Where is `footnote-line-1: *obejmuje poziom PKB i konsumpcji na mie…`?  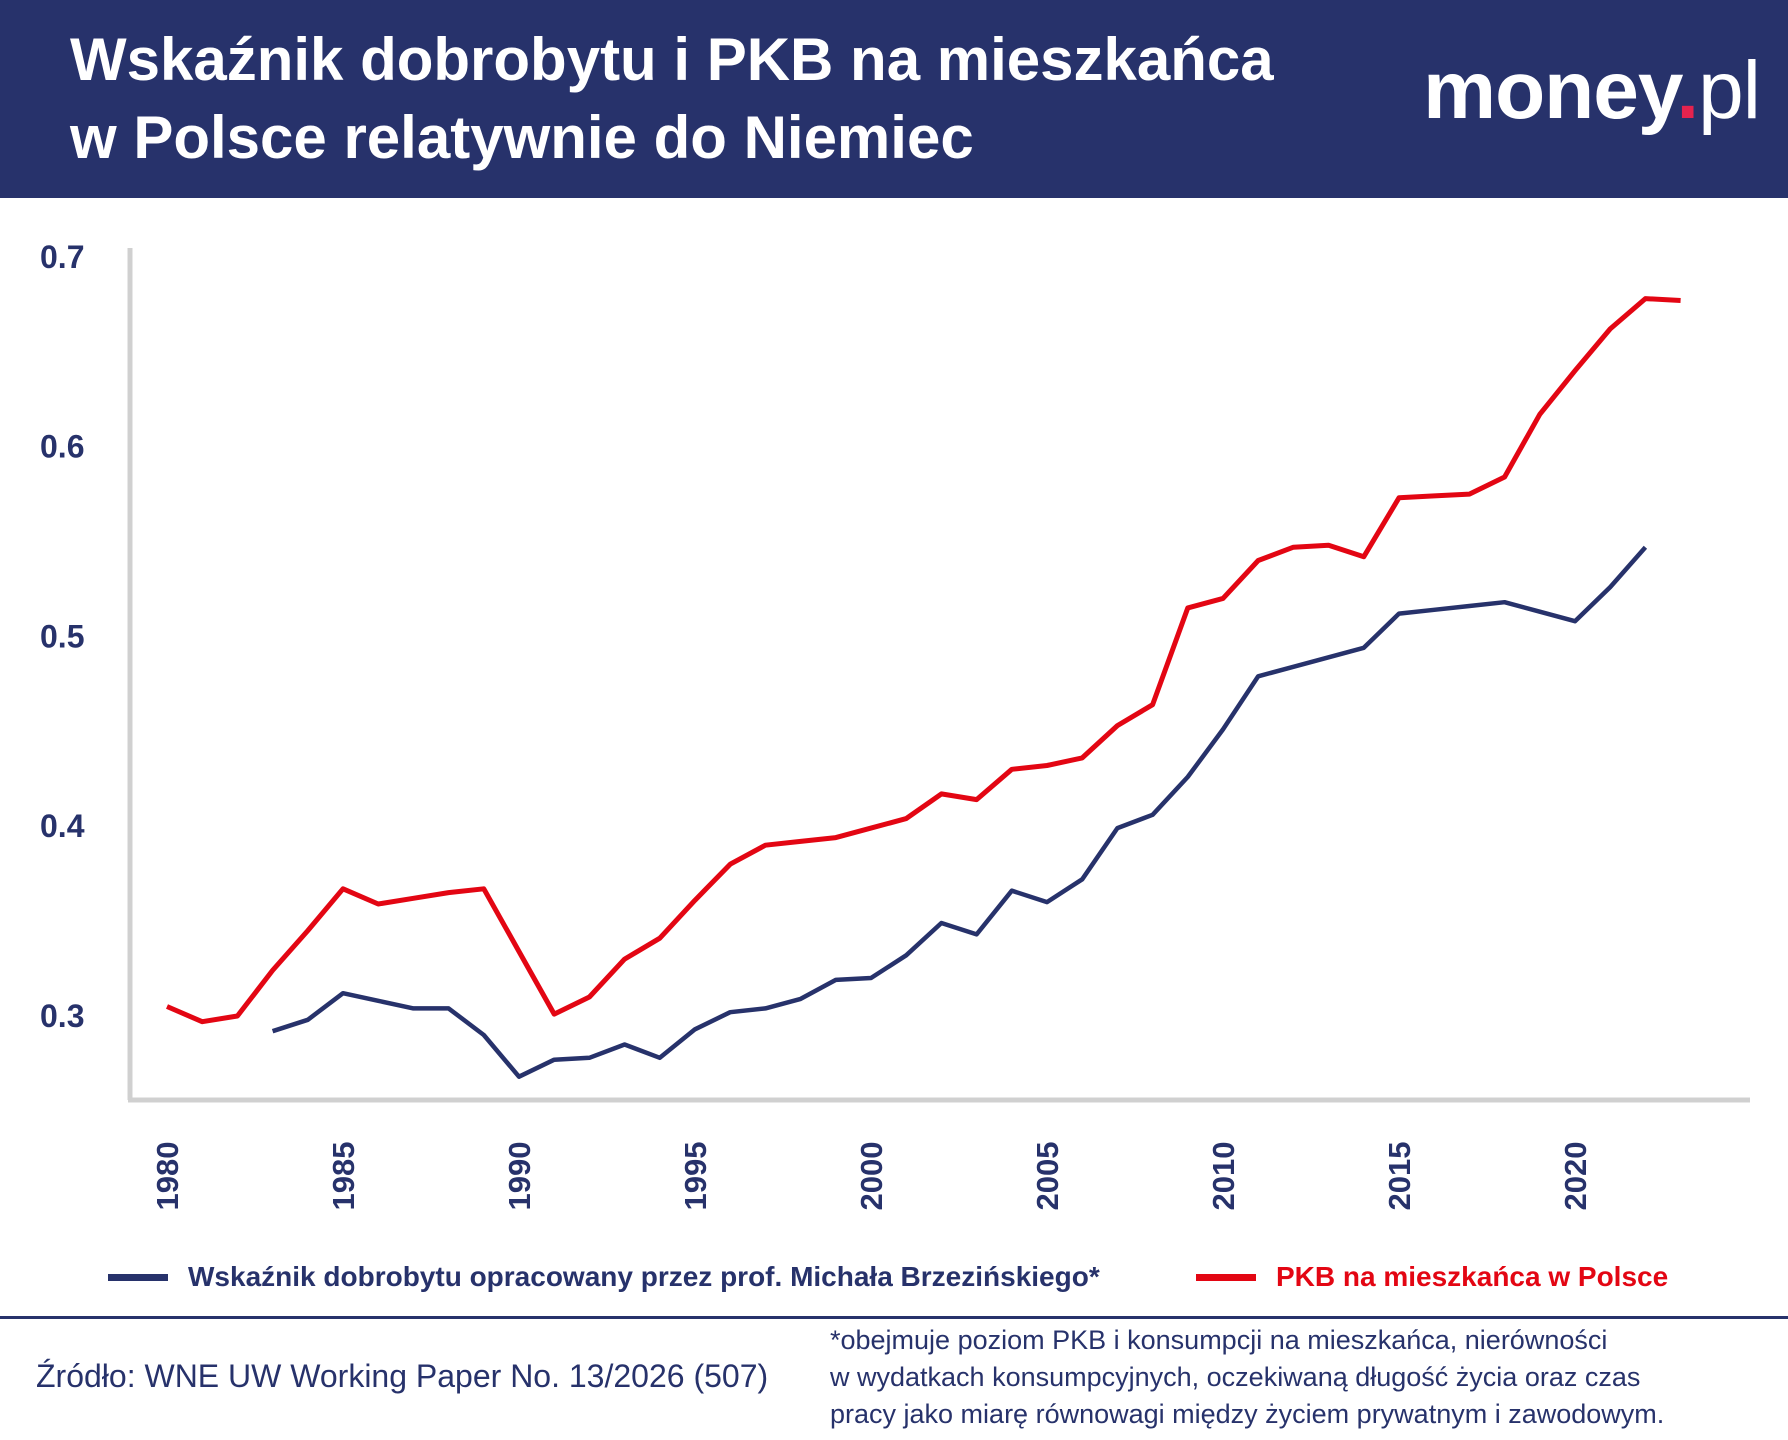 footnote-line-1: *obejmuje poziom PKB i konsumpcji na mie… is located at coordinates (1219, 1340).